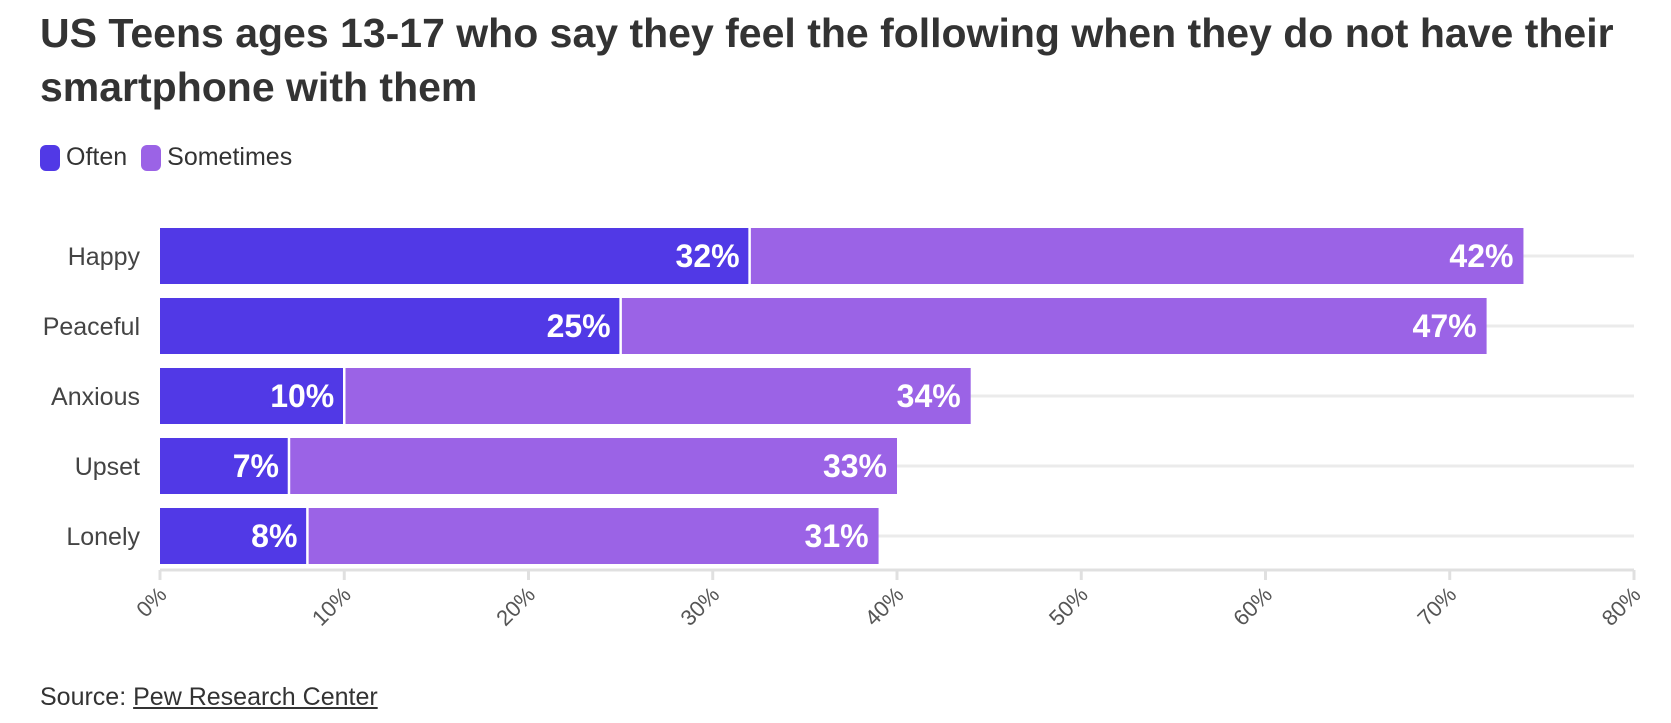 This screenshot has height=723, width=1671. What do you see at coordinates (256, 466) in the screenshot?
I see `value-label-often-upset: 7%` at bounding box center [256, 466].